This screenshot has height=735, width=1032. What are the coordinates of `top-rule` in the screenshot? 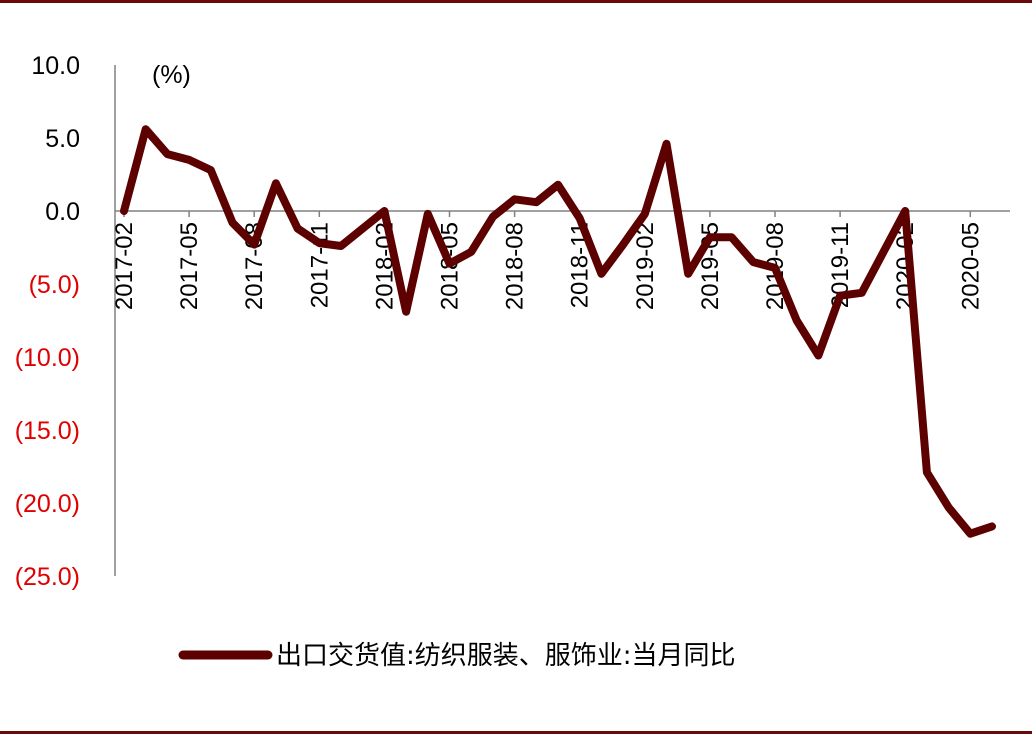 It's located at (516, 1).